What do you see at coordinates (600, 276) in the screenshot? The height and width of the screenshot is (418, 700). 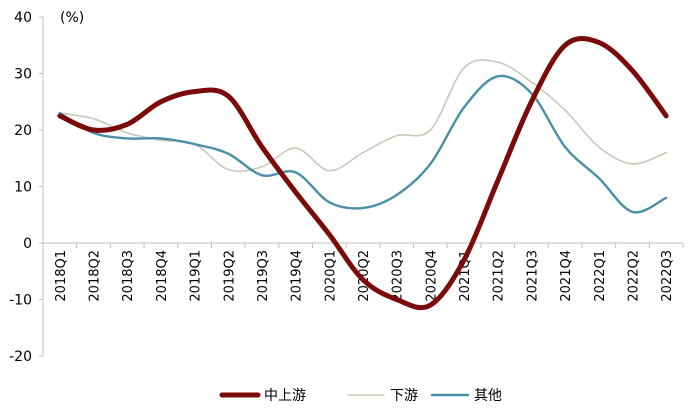 I see `x-tick-label: 2022Q1` at bounding box center [600, 276].